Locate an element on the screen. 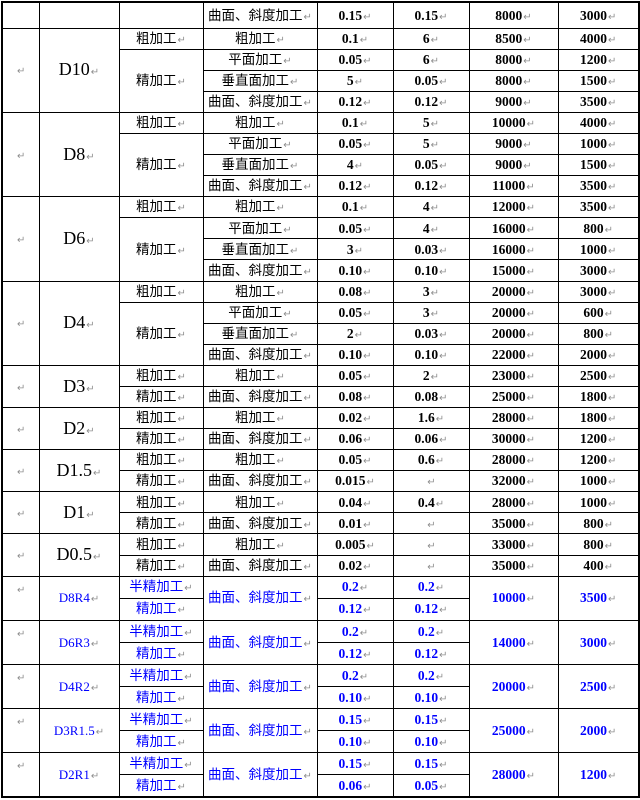  value2-cell-text: 0.05 is located at coordinates (426, 165).